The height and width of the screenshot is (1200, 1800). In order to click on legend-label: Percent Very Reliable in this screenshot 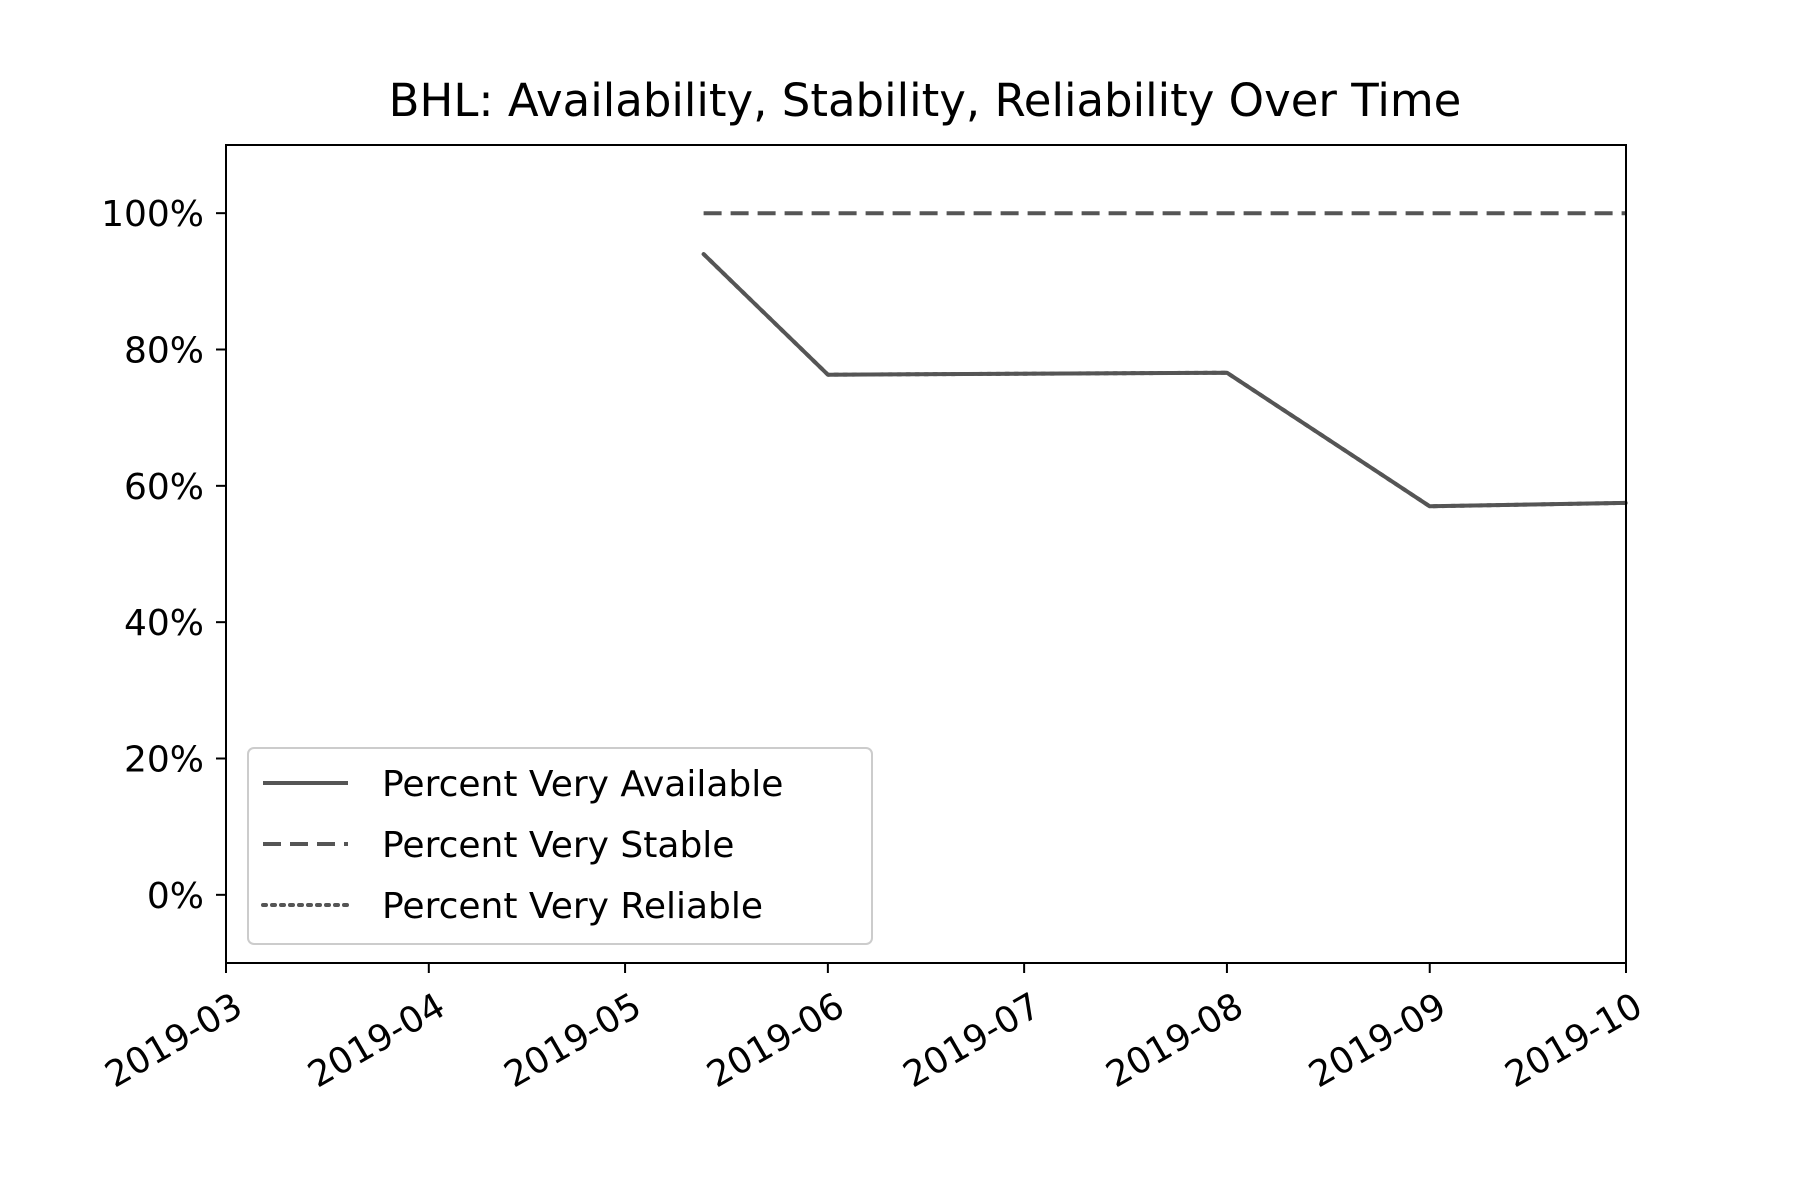, I will do `click(572, 906)`.